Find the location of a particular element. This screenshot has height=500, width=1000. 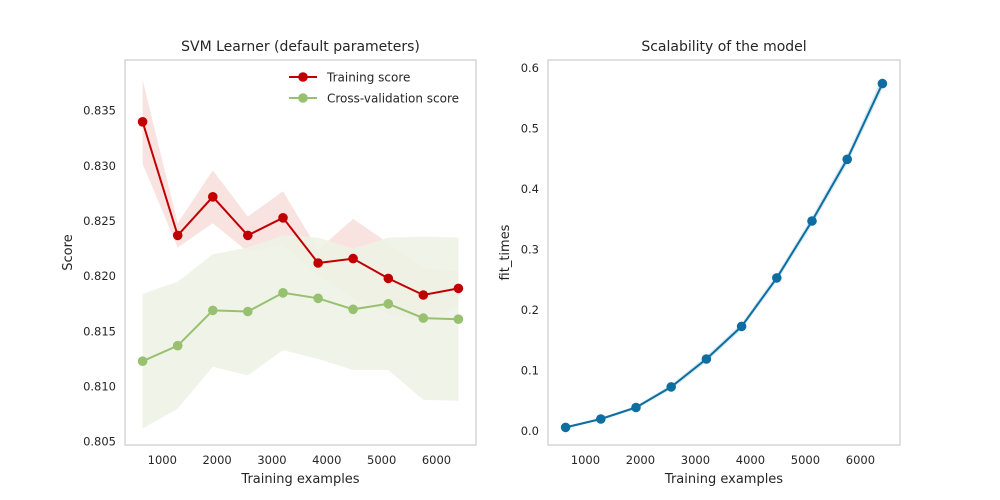

learning-curve-y-tick-label: 0.825 is located at coordinates (99, 221).